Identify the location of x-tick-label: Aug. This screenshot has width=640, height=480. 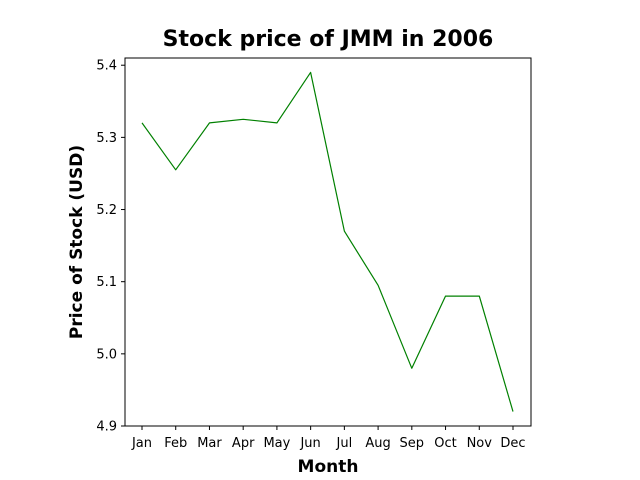
(377, 443).